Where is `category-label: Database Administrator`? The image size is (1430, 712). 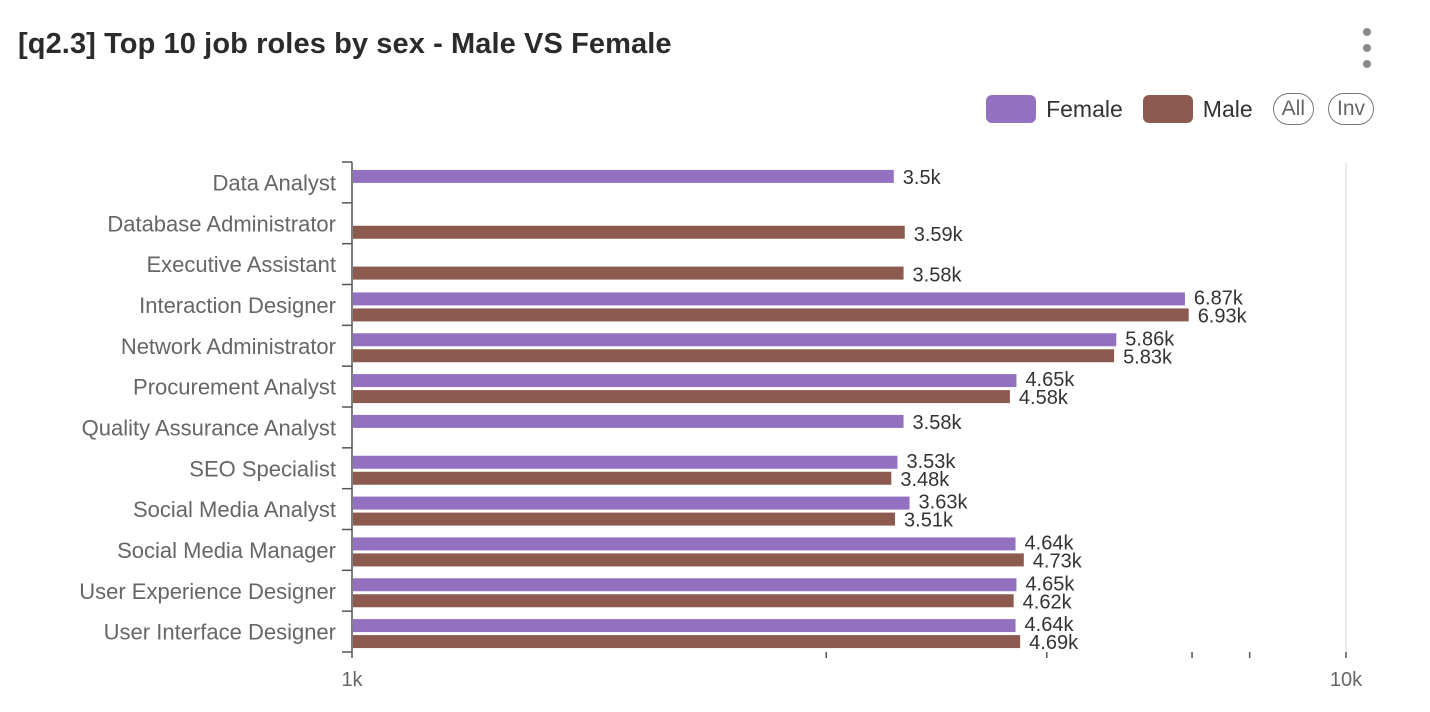
category-label: Database Administrator is located at coordinates (221, 223).